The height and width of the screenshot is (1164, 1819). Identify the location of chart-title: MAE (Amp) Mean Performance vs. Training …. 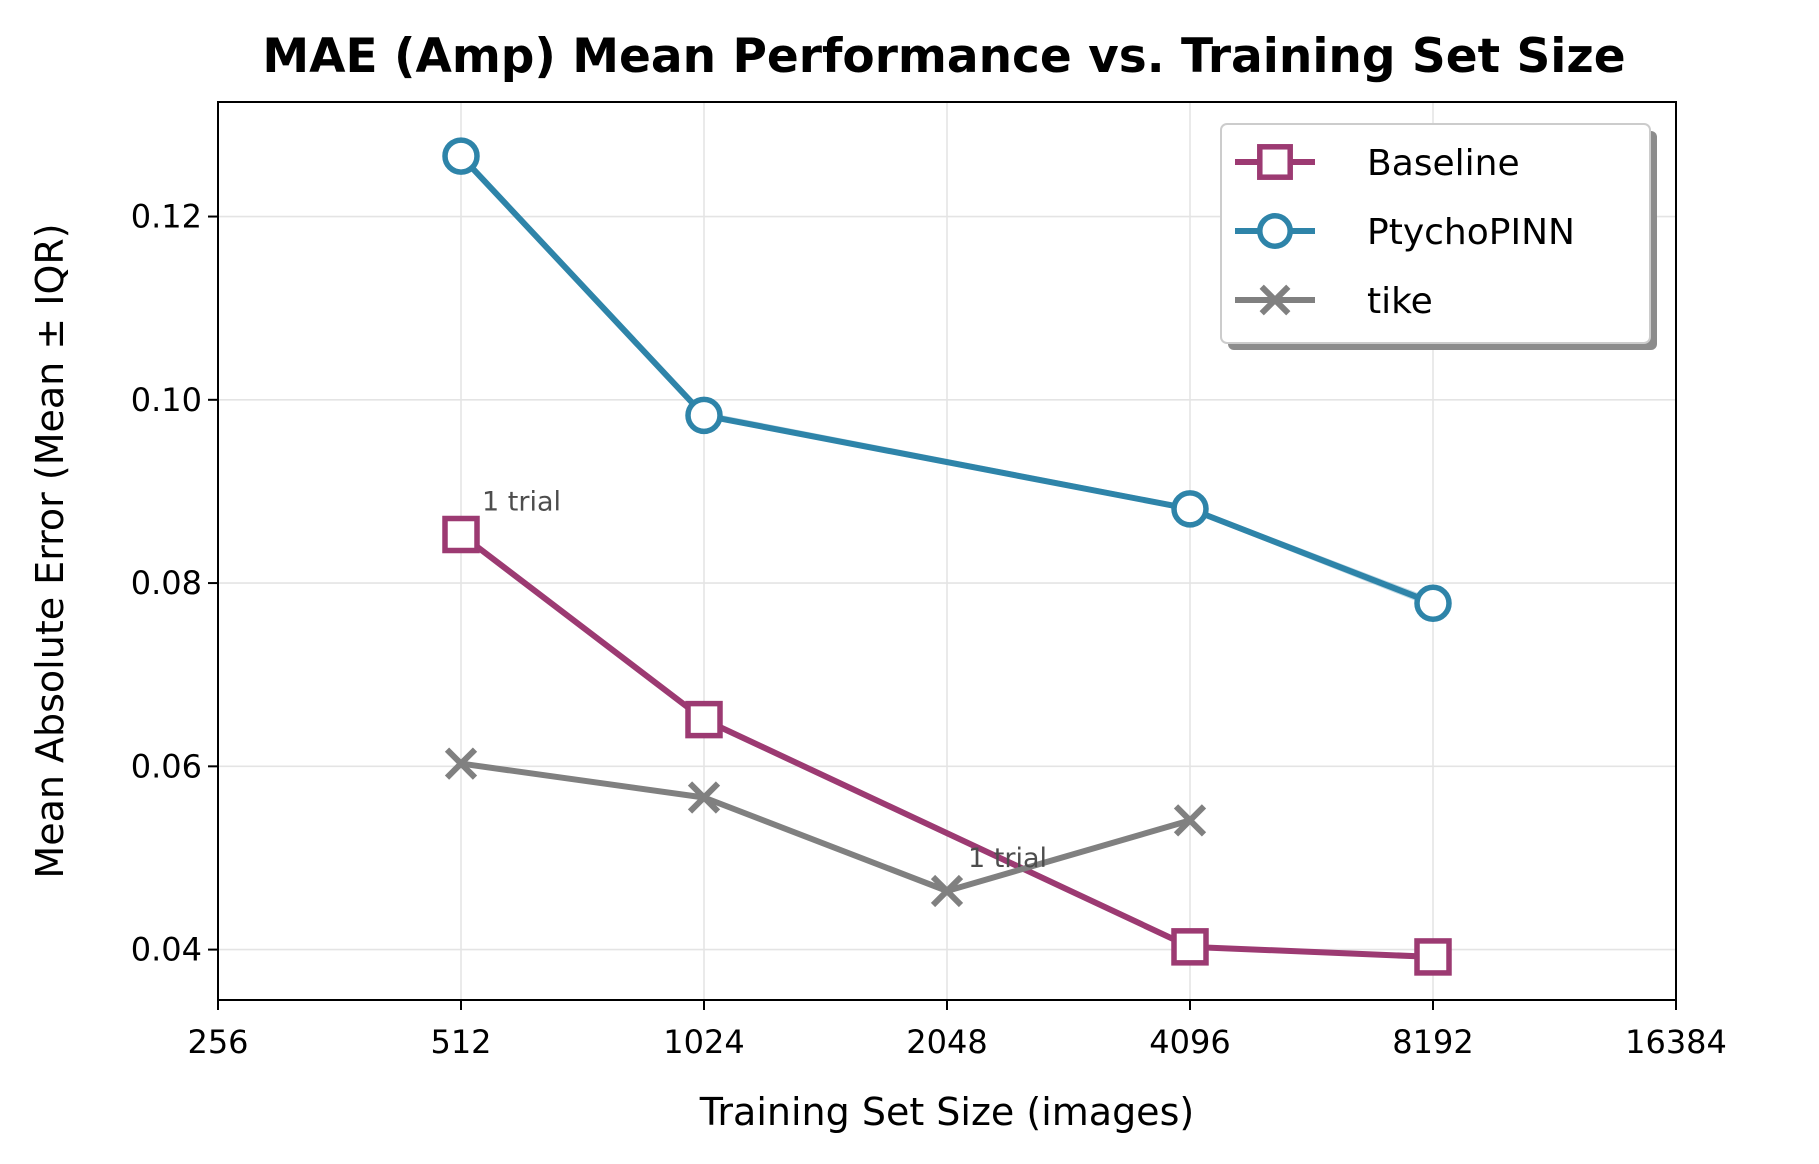
(943, 56).